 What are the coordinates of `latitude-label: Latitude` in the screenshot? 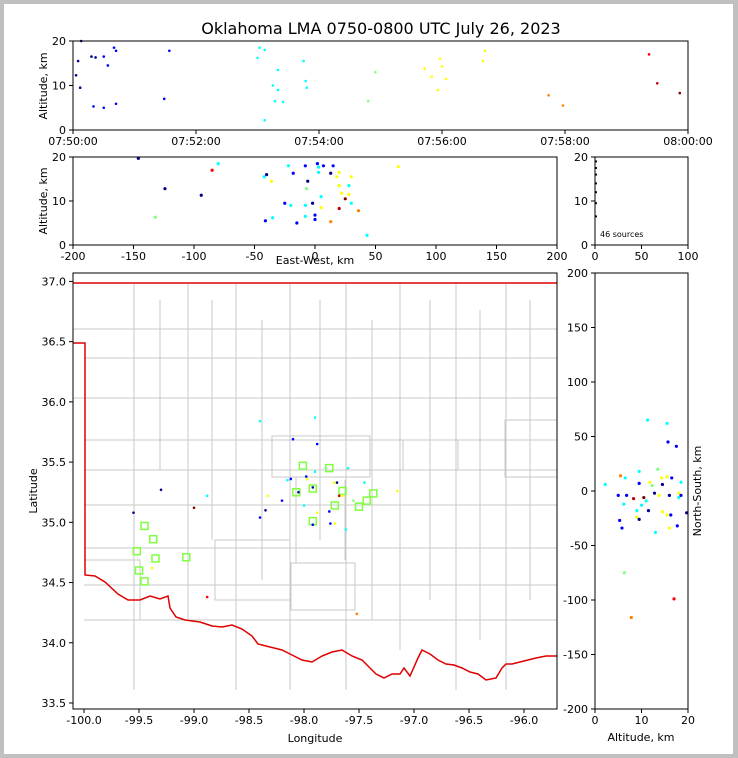 It's located at (33, 491).